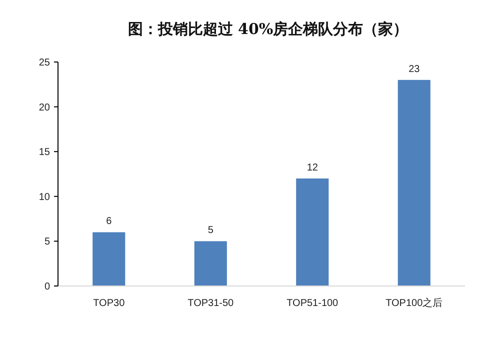 The width and height of the screenshot is (500, 362). What do you see at coordinates (414, 303) in the screenshot?
I see `x-tick-label: TOP100之后` at bounding box center [414, 303].